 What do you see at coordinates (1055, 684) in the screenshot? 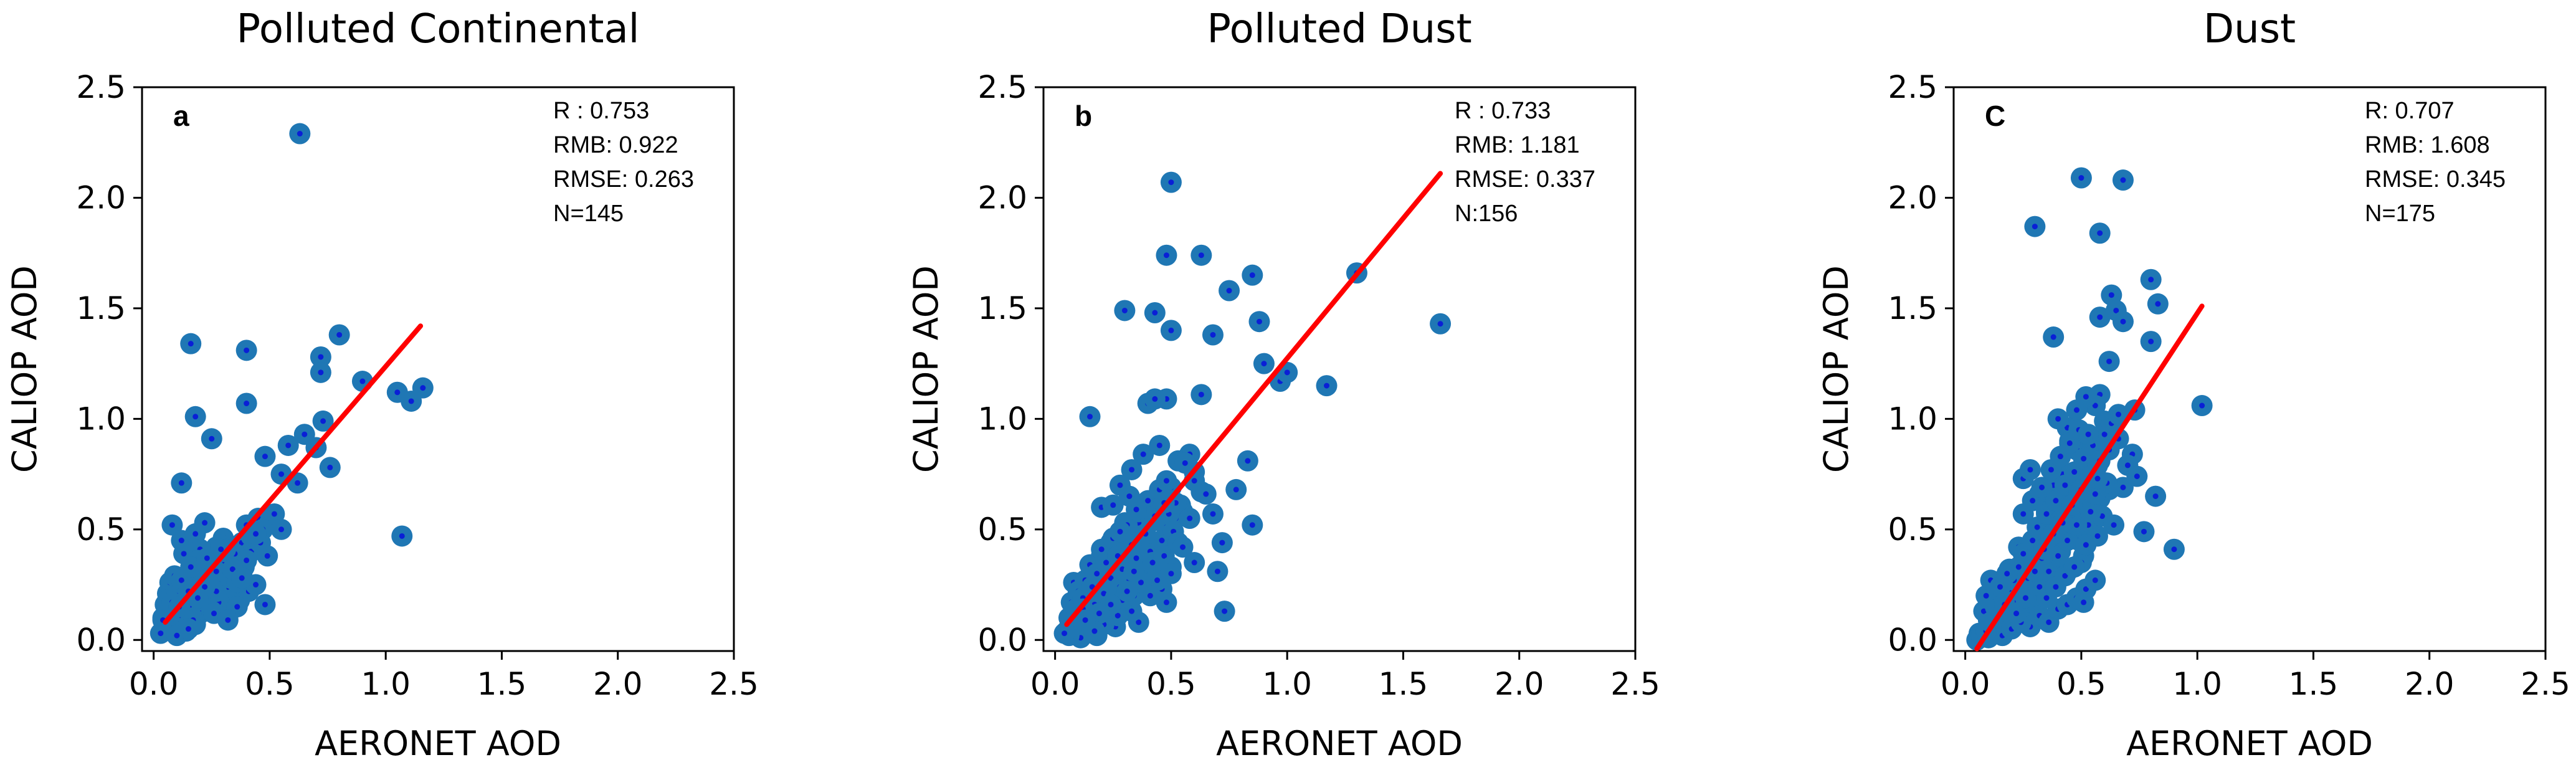
I see `x-tick-label: 0.0` at bounding box center [1055, 684].